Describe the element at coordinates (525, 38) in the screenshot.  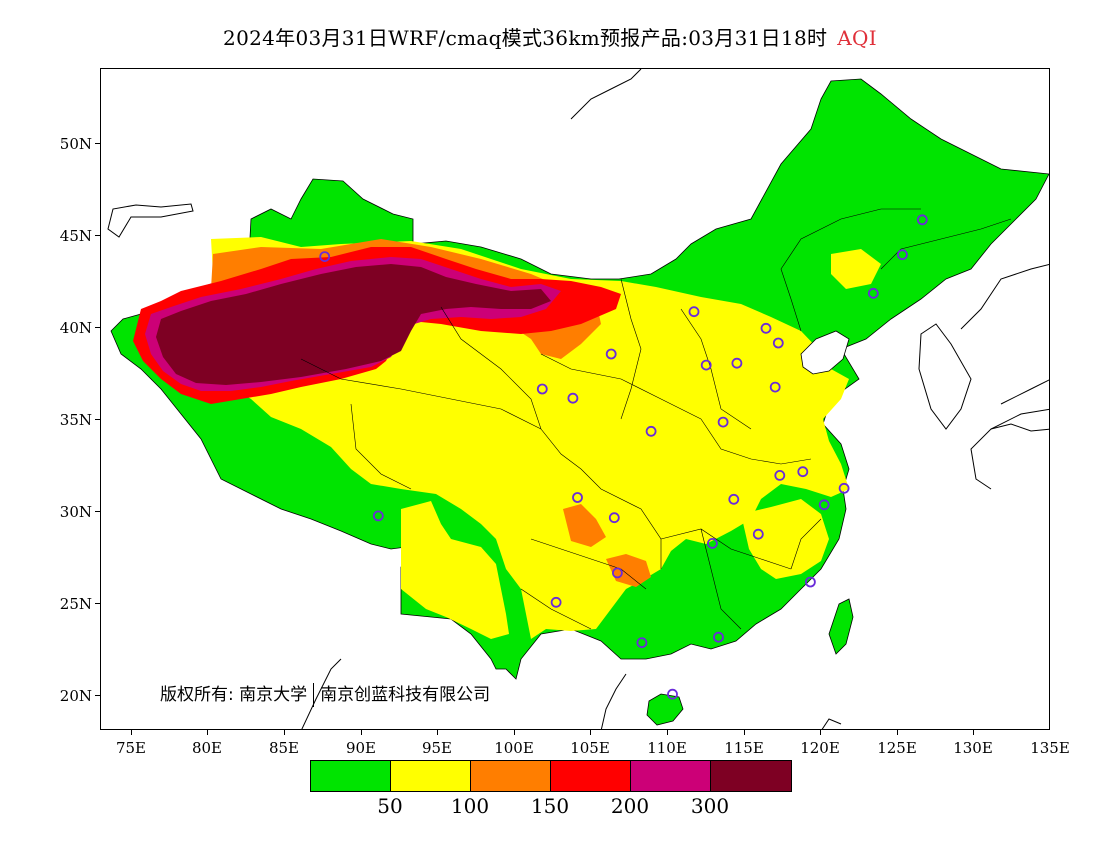
I see `title-text: 2024年03月31日WRF/cmaq模式36km预报产品:03月31日18时` at that location.